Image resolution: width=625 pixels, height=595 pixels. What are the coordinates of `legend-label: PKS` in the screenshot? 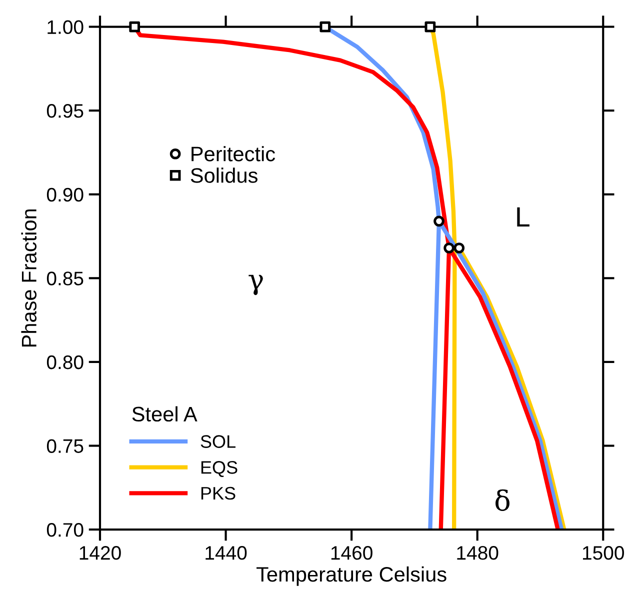 It's located at (218, 493).